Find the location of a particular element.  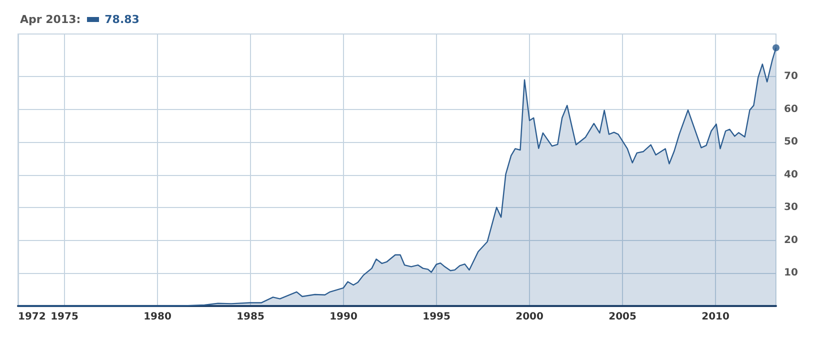

y-tick-label: 70 is located at coordinates (791, 76).